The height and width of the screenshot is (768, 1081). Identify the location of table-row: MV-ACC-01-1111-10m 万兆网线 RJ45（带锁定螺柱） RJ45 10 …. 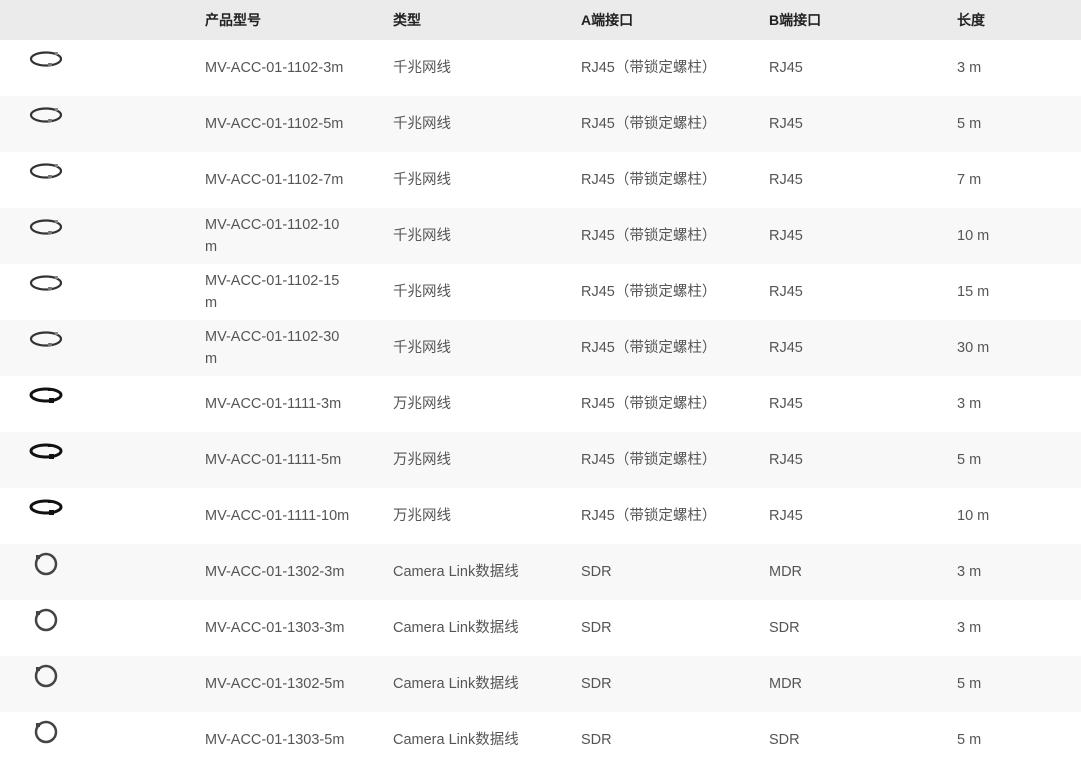
(540, 516).